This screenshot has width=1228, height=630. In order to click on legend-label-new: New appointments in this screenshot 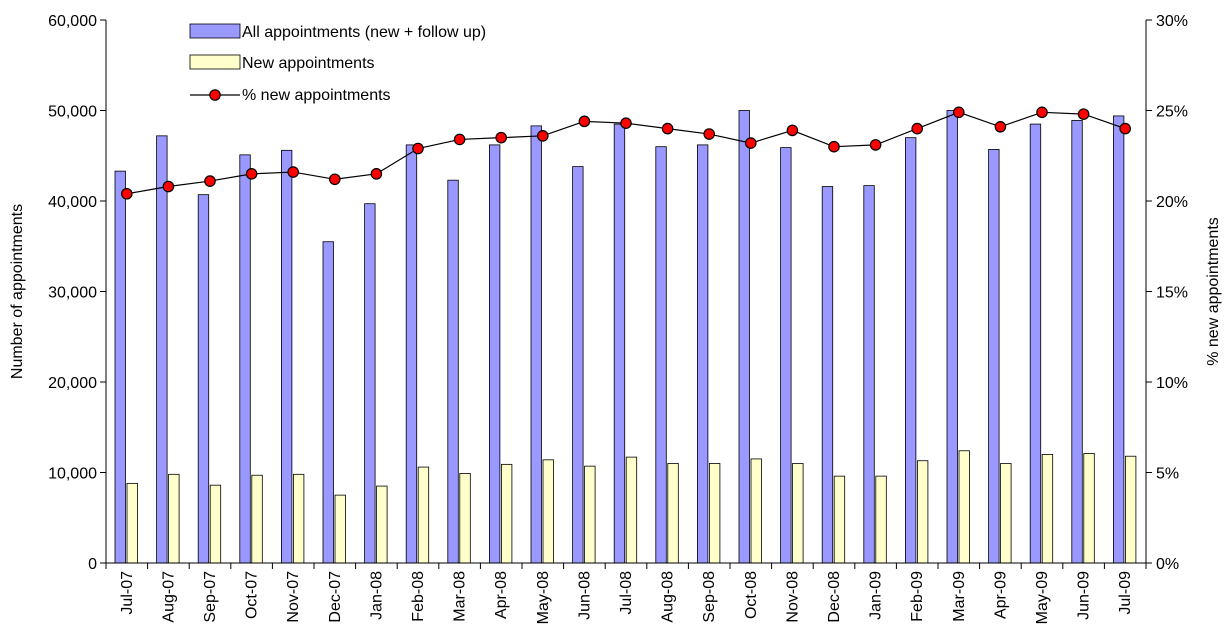, I will do `click(308, 63)`.